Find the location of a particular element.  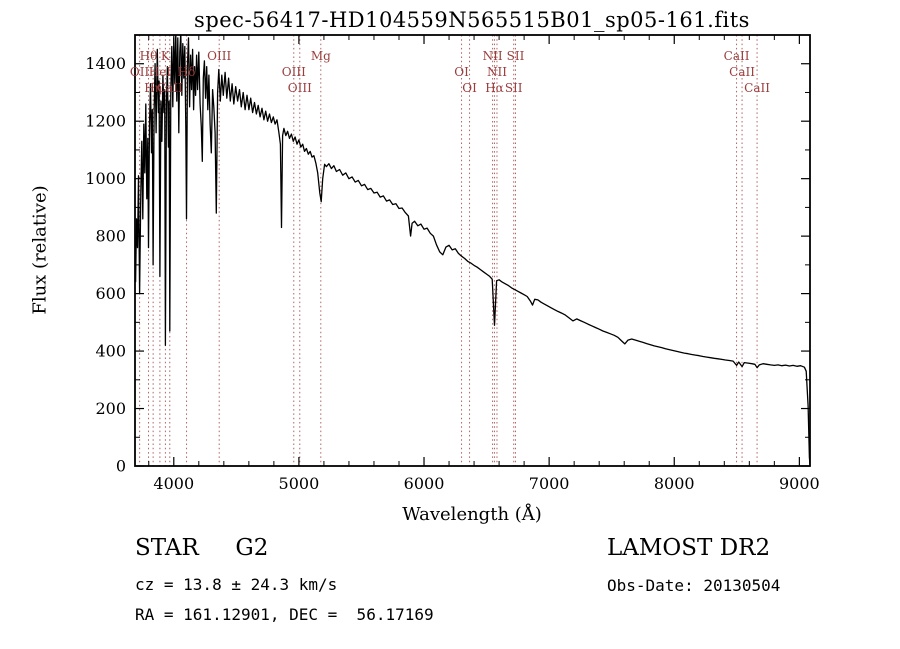

spectral-line-label: OII is located at coordinates (139, 72).